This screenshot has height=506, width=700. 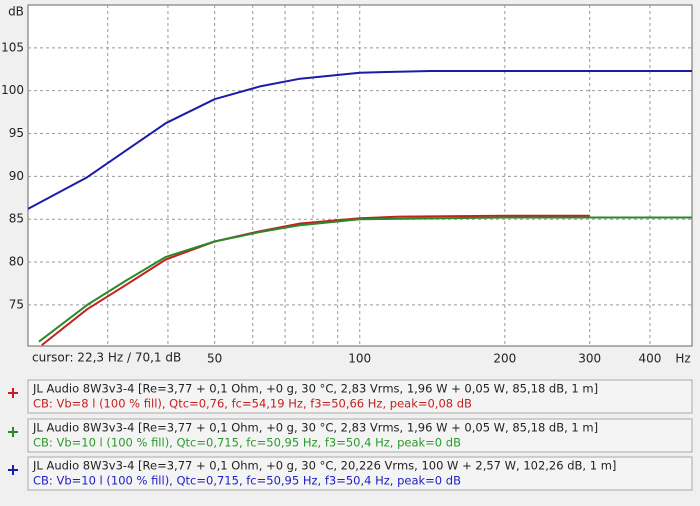 What do you see at coordinates (682, 359) in the screenshot?
I see `x-unit: Hz` at bounding box center [682, 359].